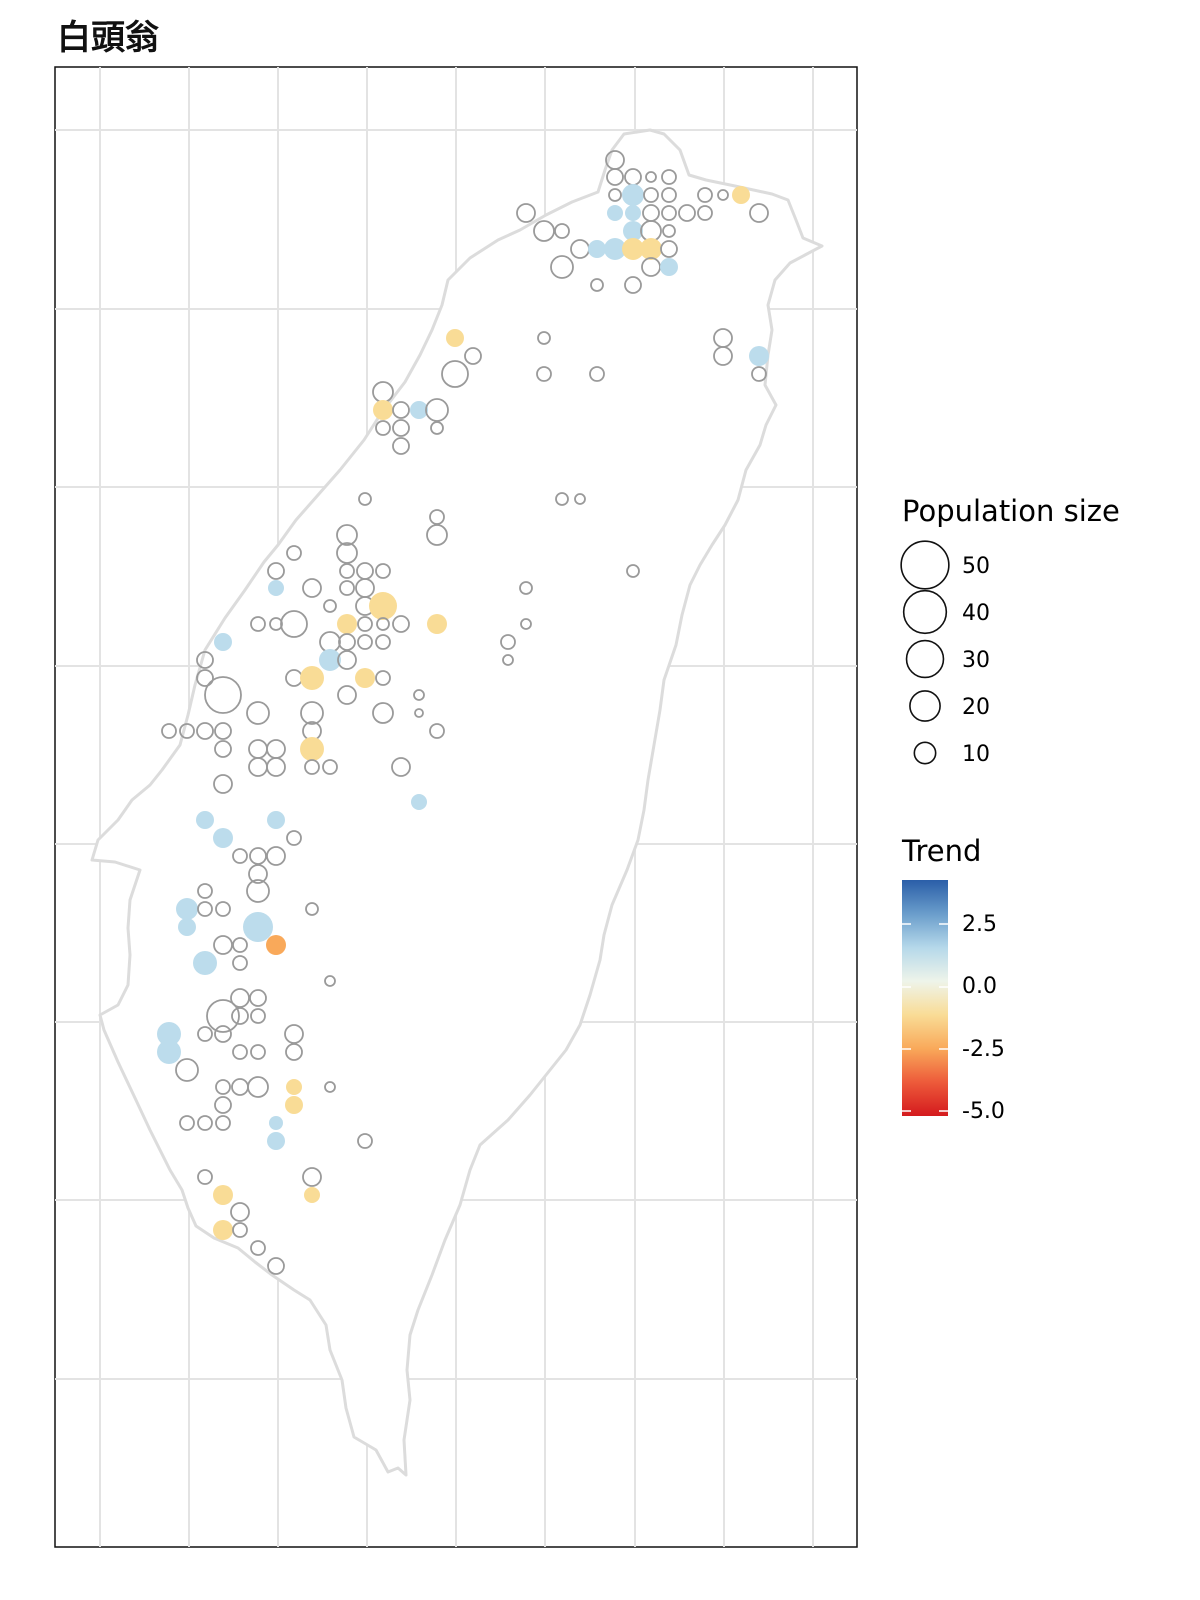 The width and height of the screenshot is (1200, 1600). I want to click on trend-colorbar, so click(925, 998).